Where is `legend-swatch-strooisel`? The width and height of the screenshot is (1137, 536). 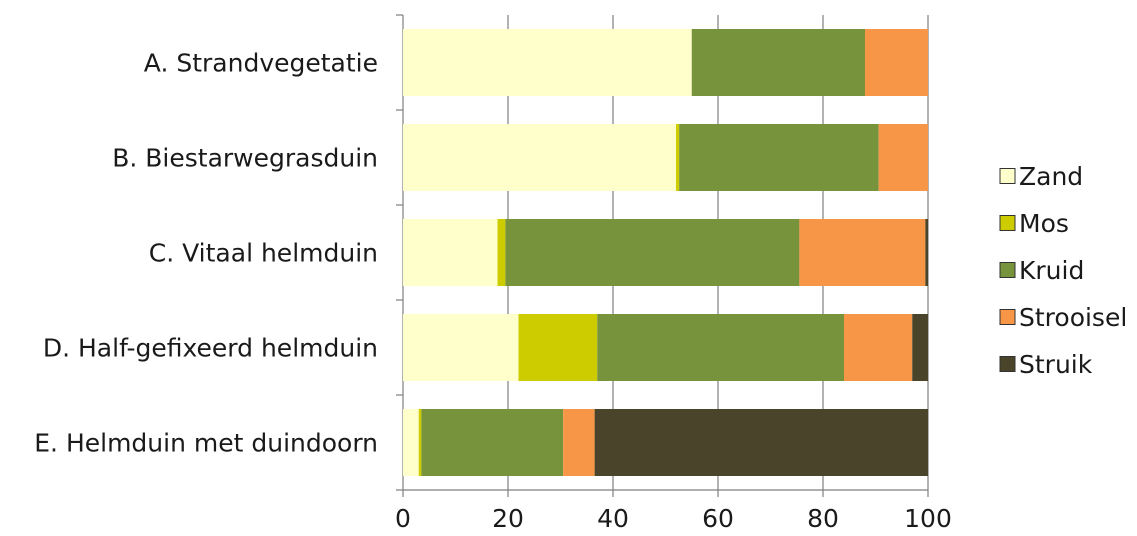
legend-swatch-strooisel is located at coordinates (1007, 317).